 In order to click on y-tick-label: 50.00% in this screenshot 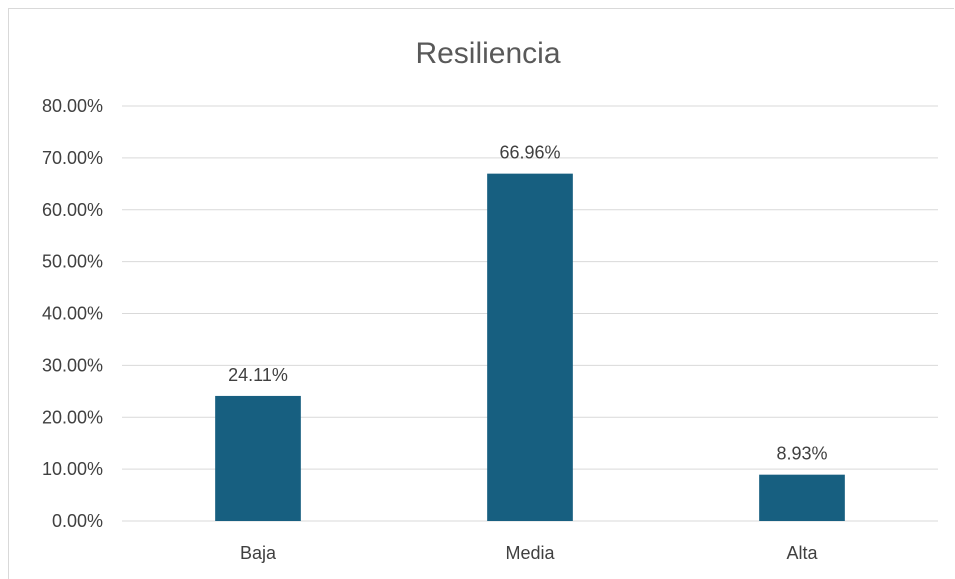, I will do `click(72, 262)`.